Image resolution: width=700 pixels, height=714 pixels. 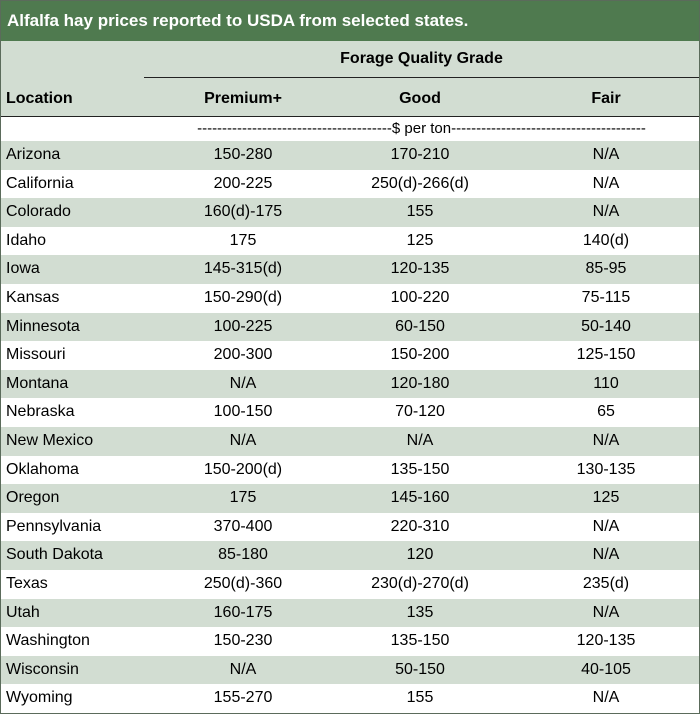 I want to click on location-cell: South Dakota, so click(x=54, y=555).